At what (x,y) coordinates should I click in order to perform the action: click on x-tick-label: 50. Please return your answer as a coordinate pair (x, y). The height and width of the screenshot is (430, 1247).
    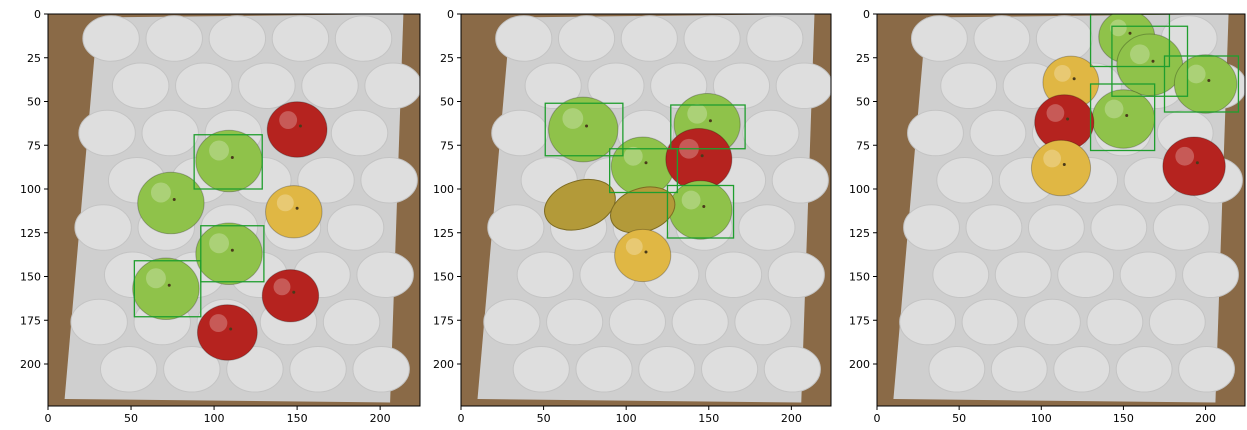
    Looking at the image, I should click on (959, 418).